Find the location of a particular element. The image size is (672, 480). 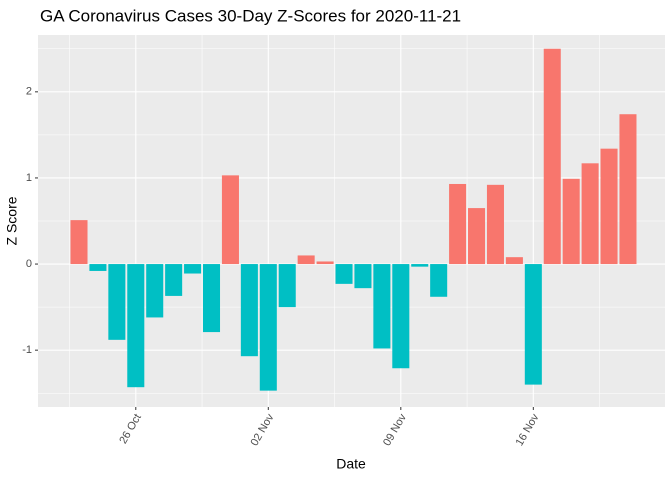

x-tick-label: 02 Nov is located at coordinates (263, 430).